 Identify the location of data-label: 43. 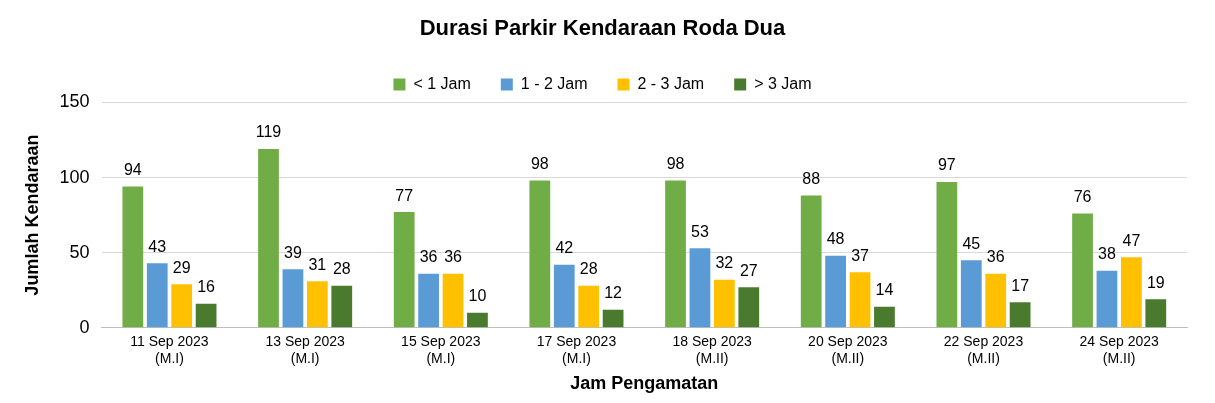
(157, 246).